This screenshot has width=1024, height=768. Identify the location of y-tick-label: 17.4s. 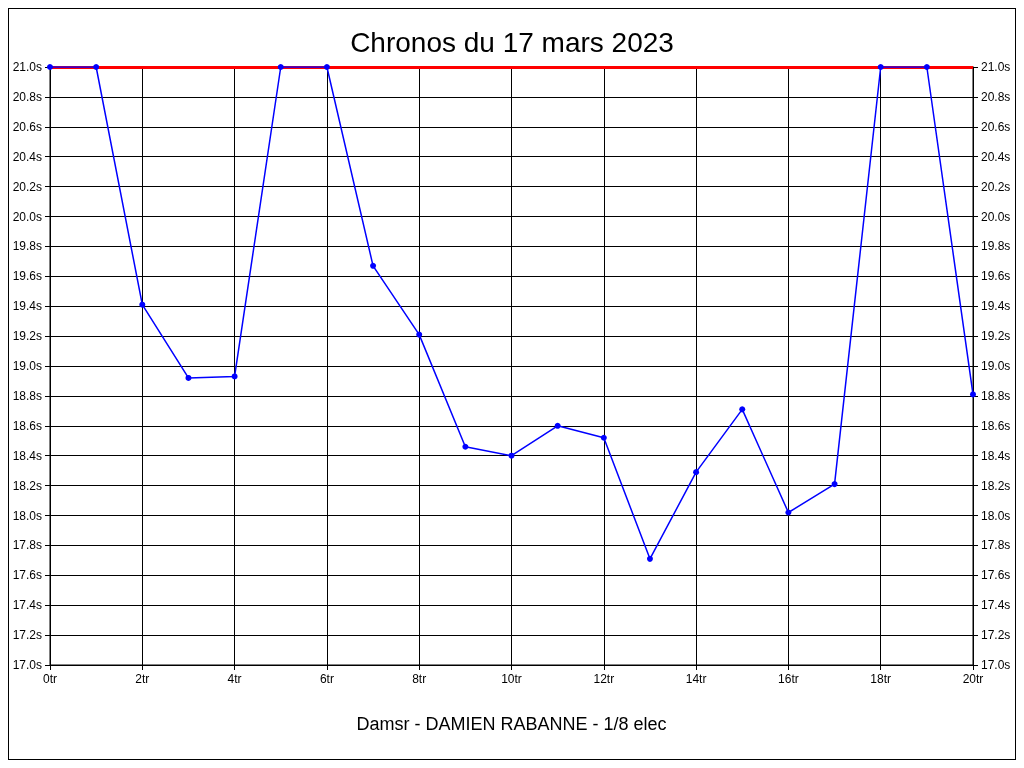
(27, 605).